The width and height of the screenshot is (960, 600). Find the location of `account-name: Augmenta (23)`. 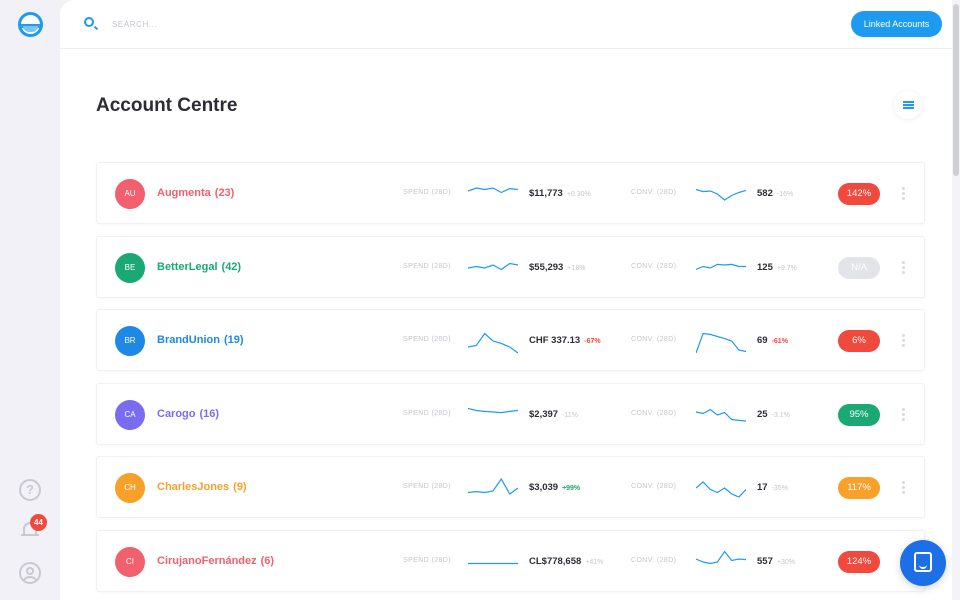

account-name: Augmenta (23) is located at coordinates (195, 193).